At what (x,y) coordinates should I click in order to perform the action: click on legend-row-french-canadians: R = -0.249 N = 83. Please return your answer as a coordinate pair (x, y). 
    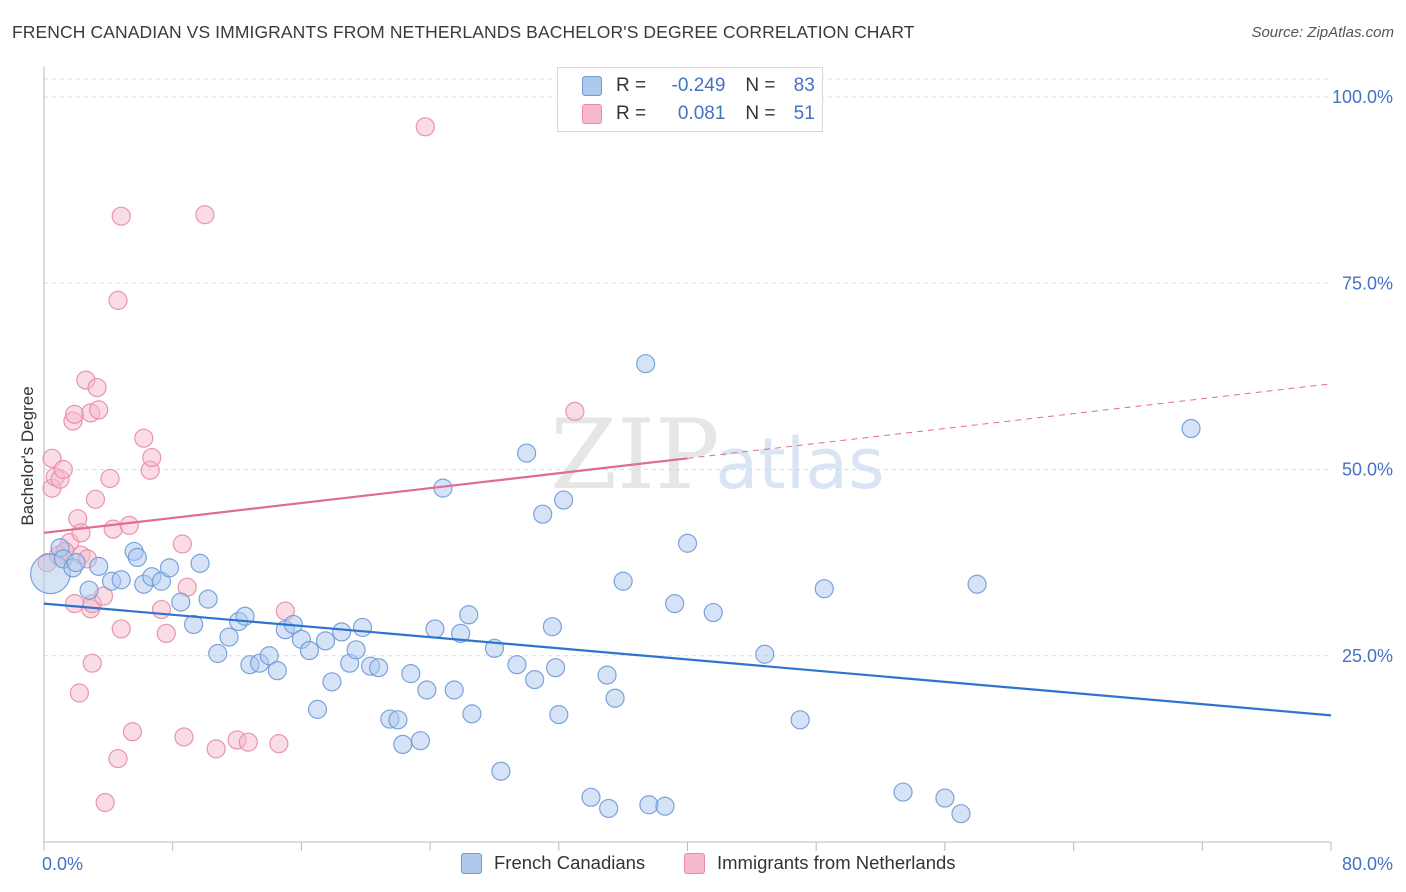
    Looking at the image, I should click on (698, 86).